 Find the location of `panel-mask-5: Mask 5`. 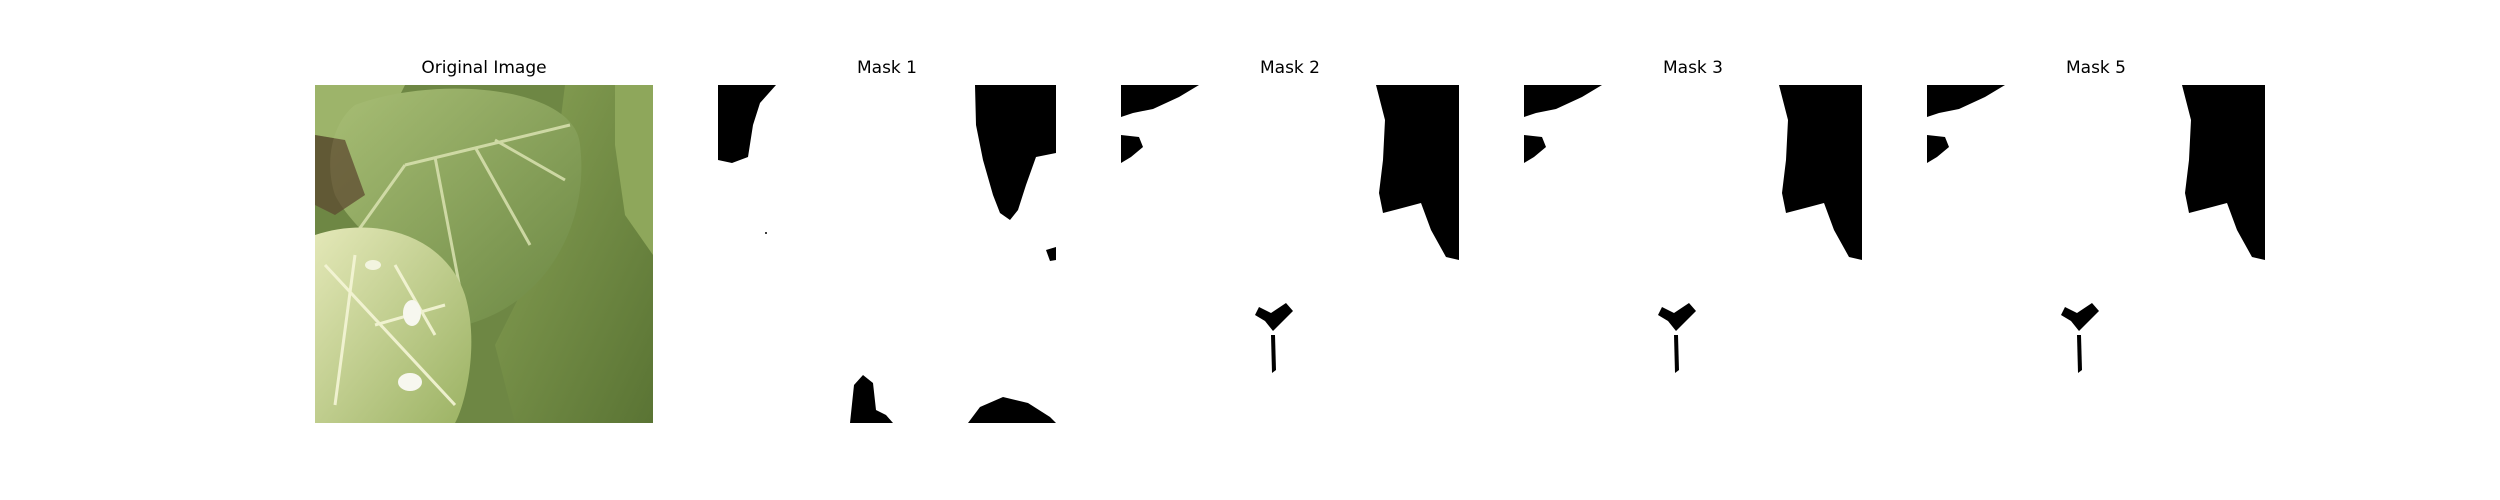

panel-mask-5: Mask 5 is located at coordinates (2096, 250).